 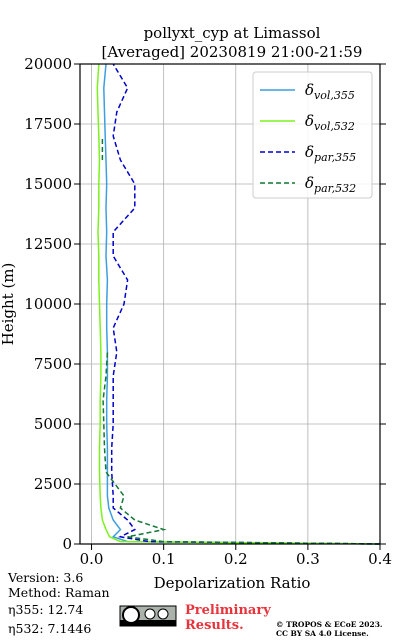 I want to click on y-tick-label: 5000, so click(x=53, y=424).